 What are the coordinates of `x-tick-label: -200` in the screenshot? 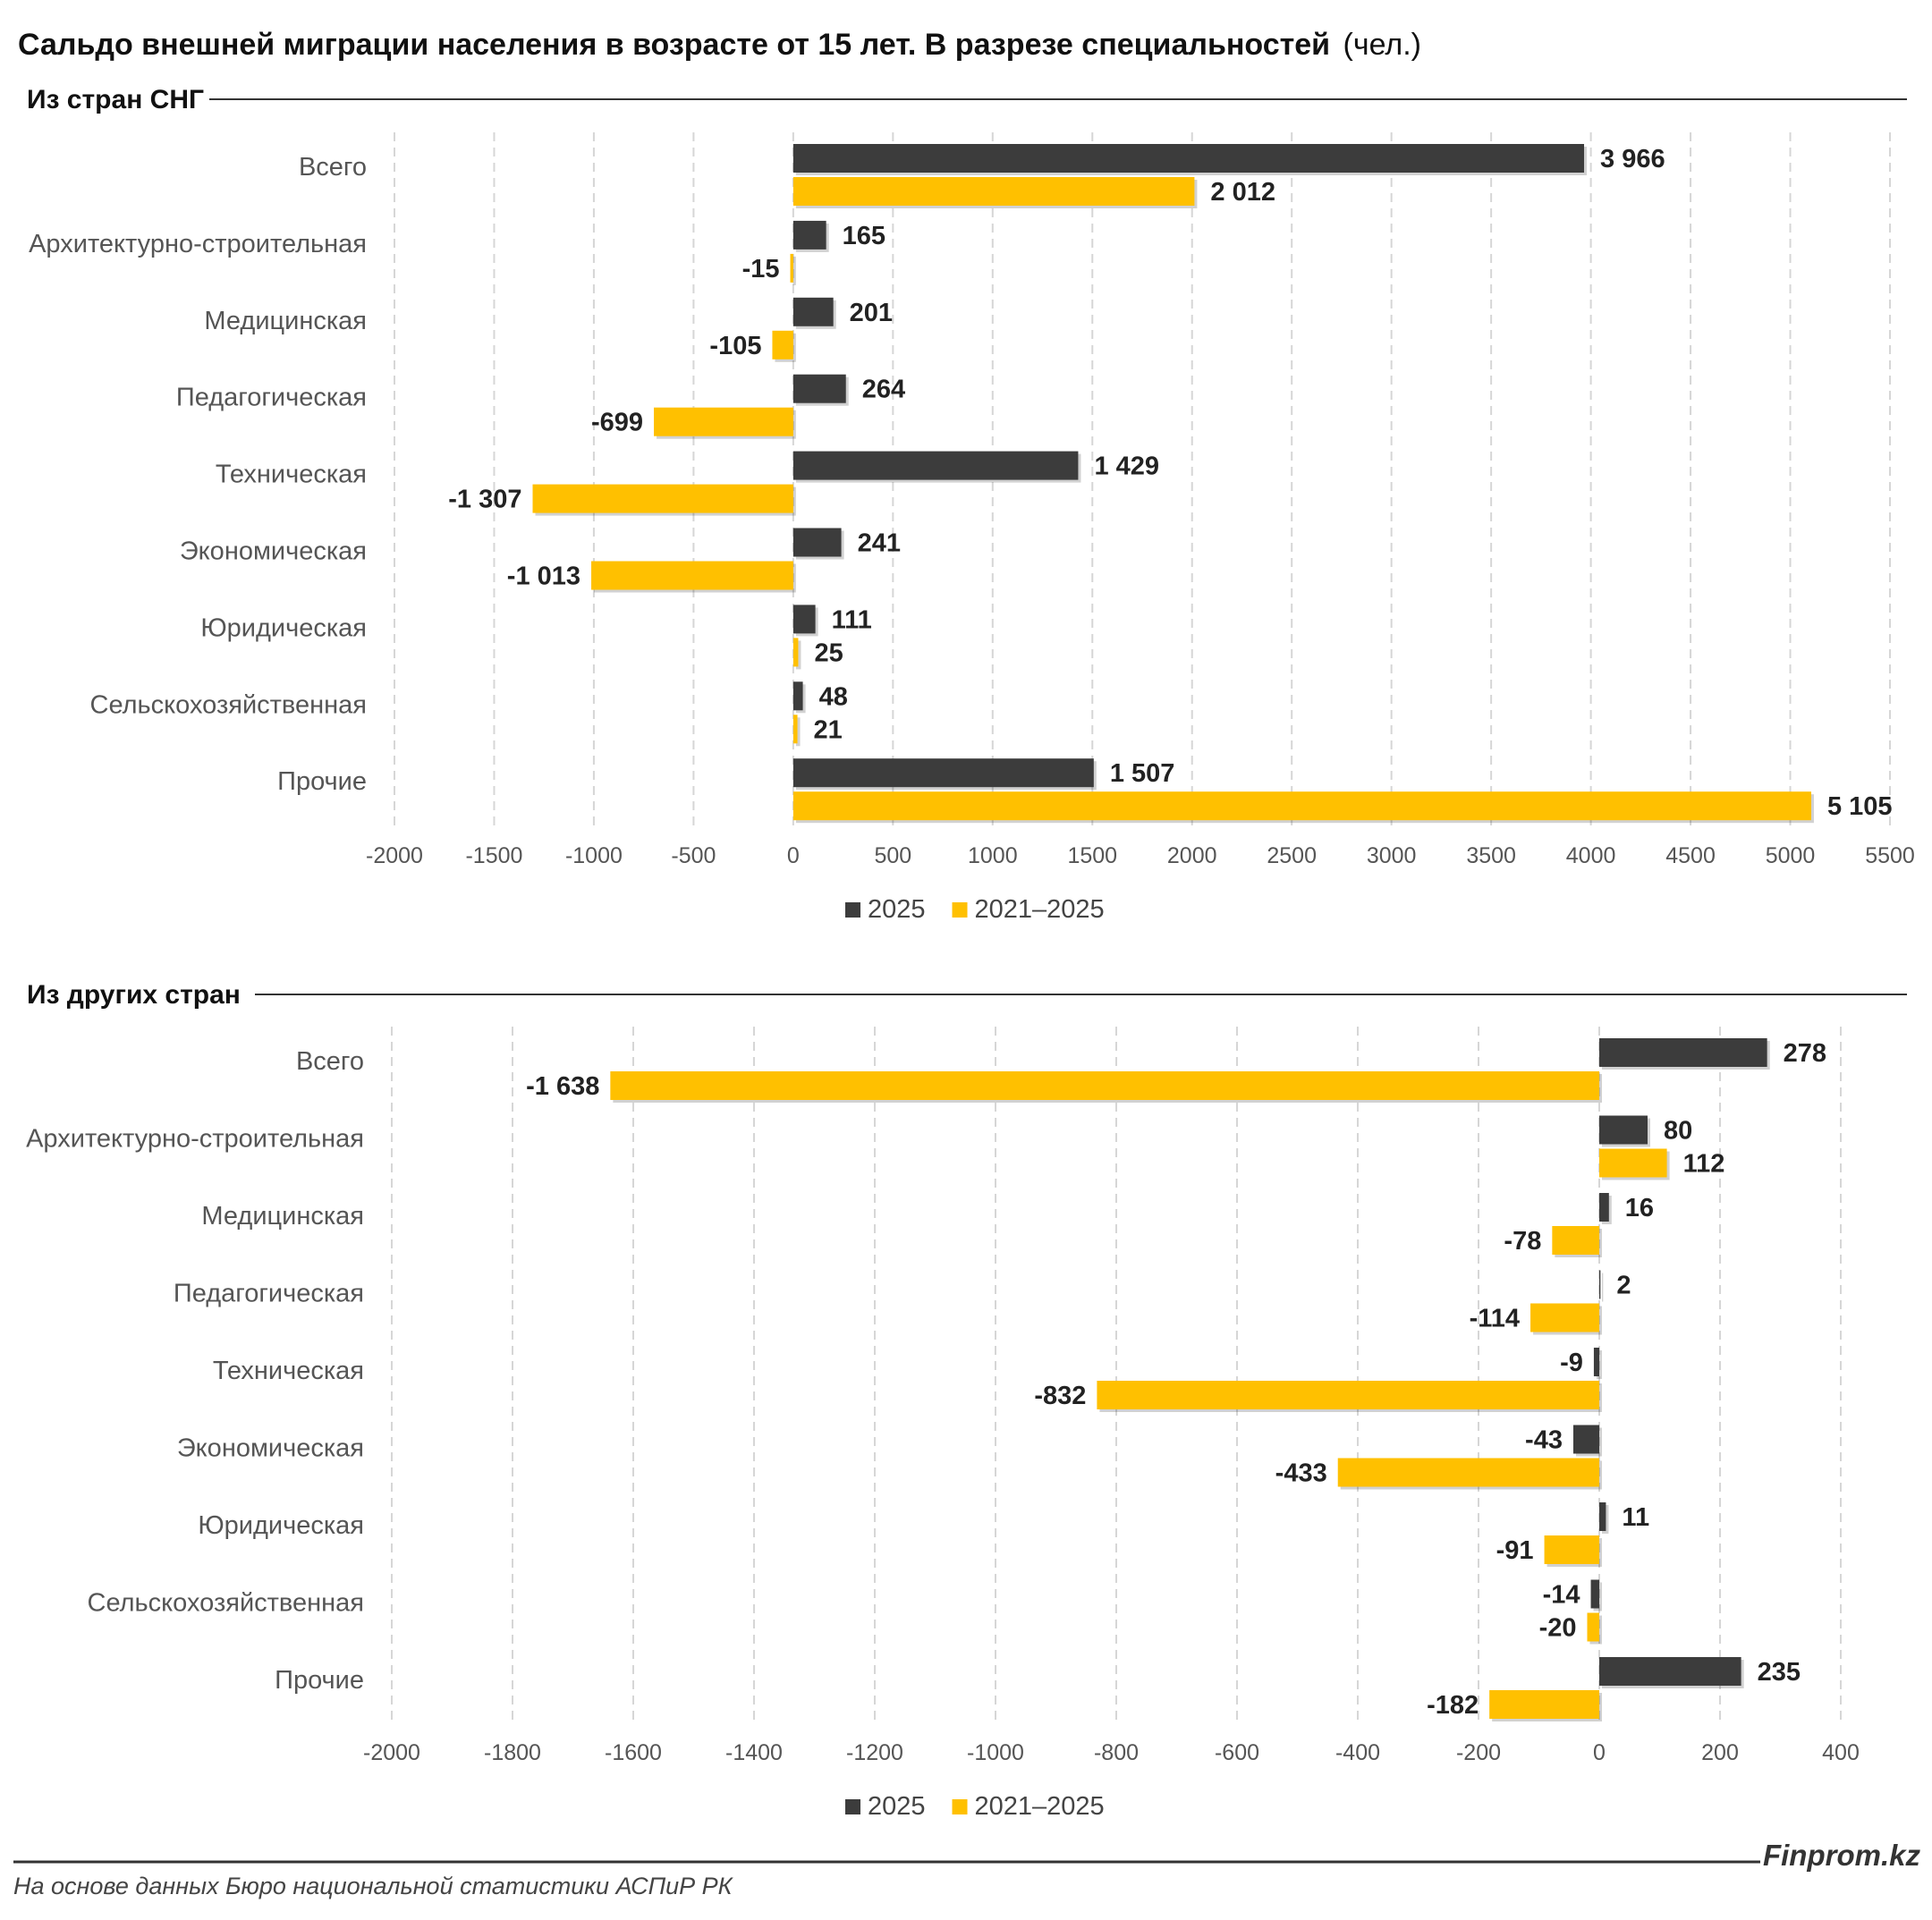 It's located at (1478, 1752).